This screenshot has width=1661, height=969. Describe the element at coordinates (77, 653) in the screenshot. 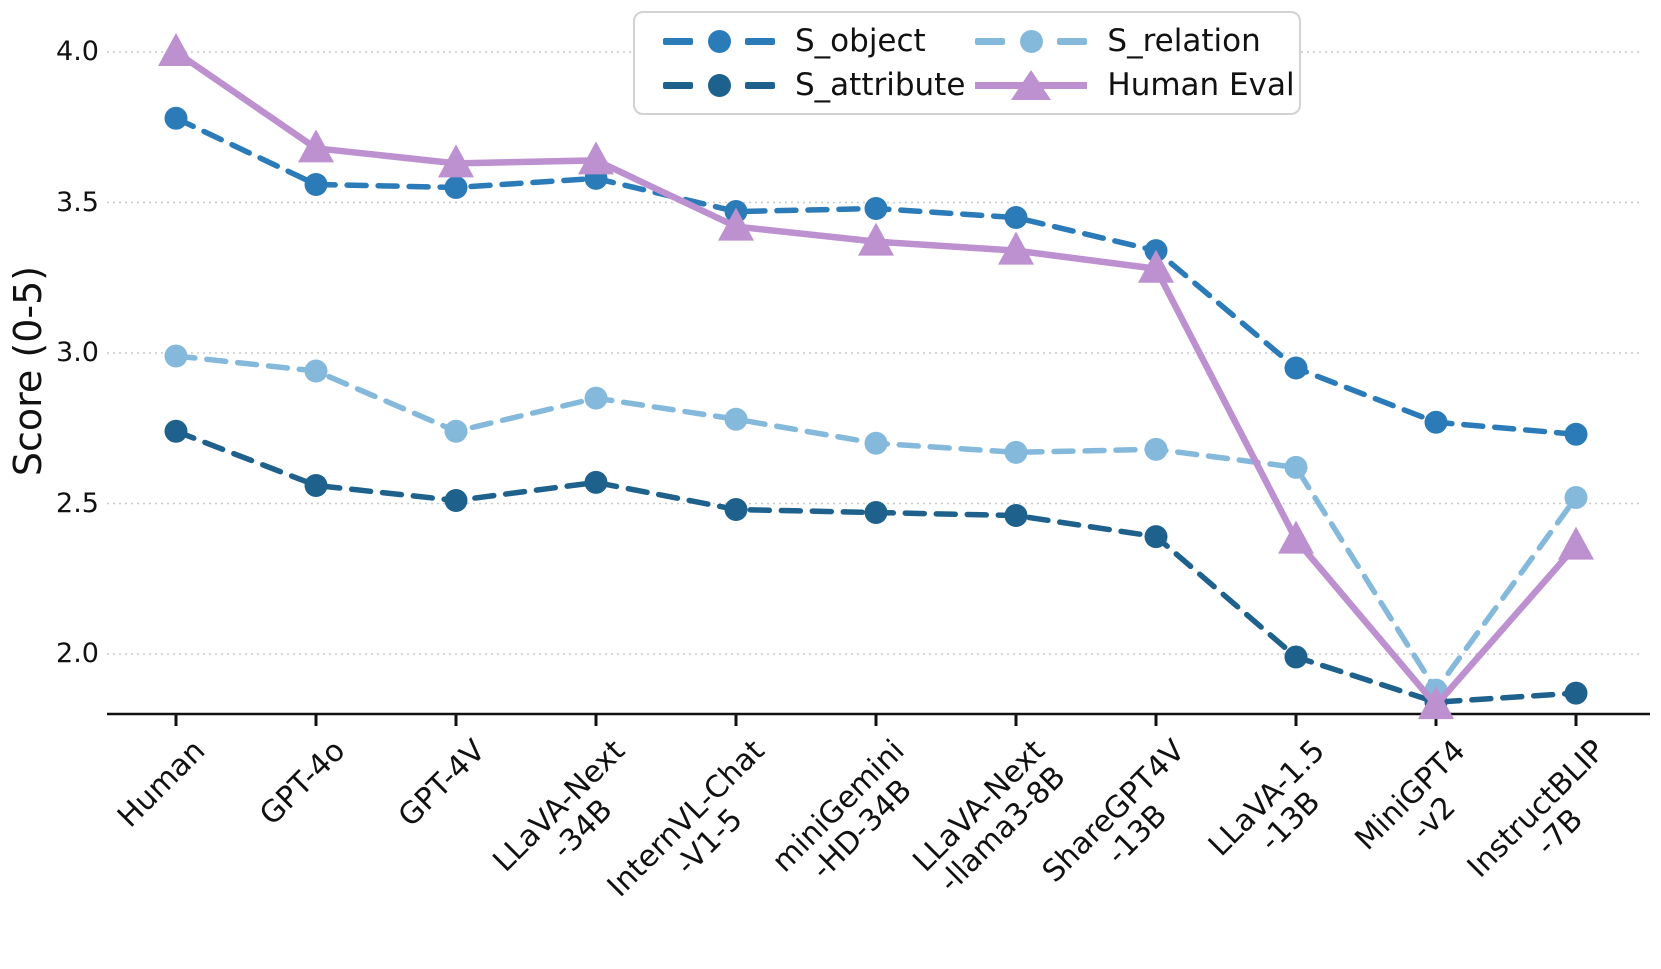

I see `y-tick-label: 2.0` at that location.